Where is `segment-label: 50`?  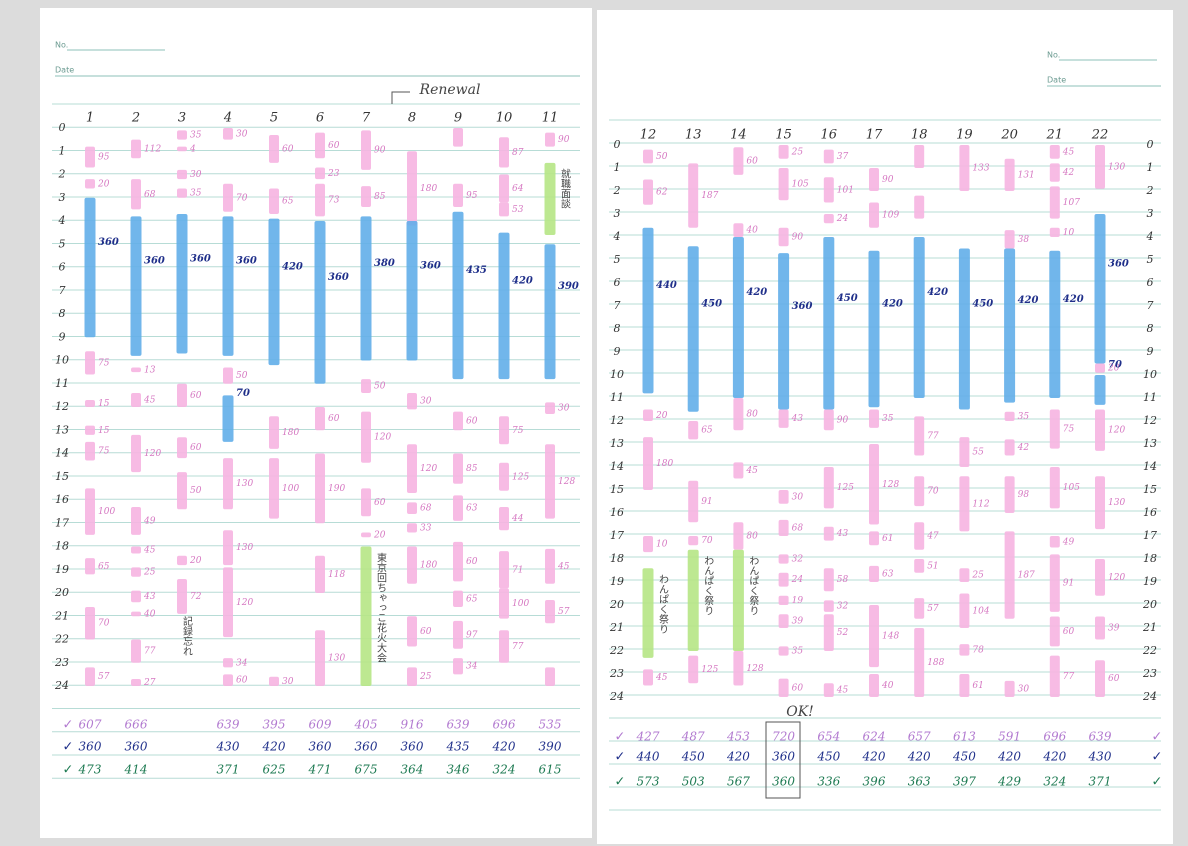 segment-label: 50 is located at coordinates (662, 157).